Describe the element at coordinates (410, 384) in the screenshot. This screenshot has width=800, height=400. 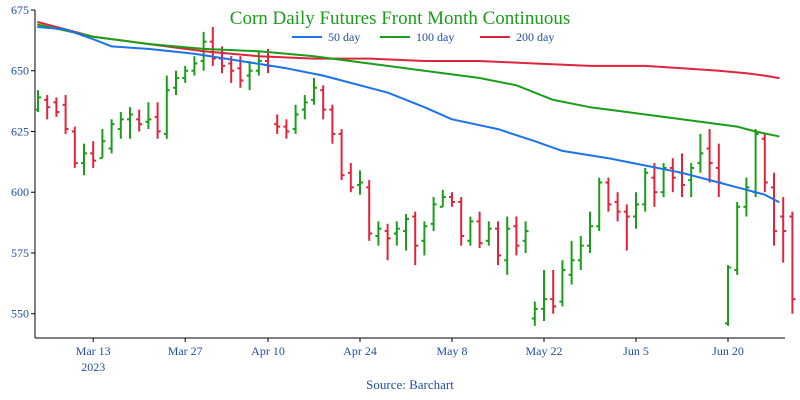
I see `source-label: Source: Barchart` at that location.